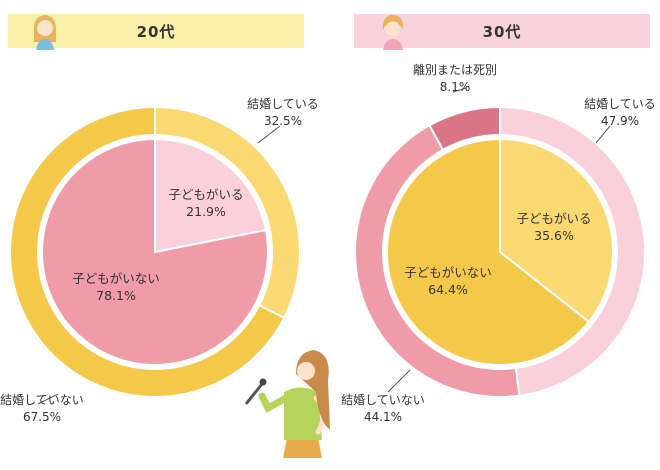 The width and height of the screenshot is (660, 470). I want to click on label-value: 47.9%, so click(620, 121).